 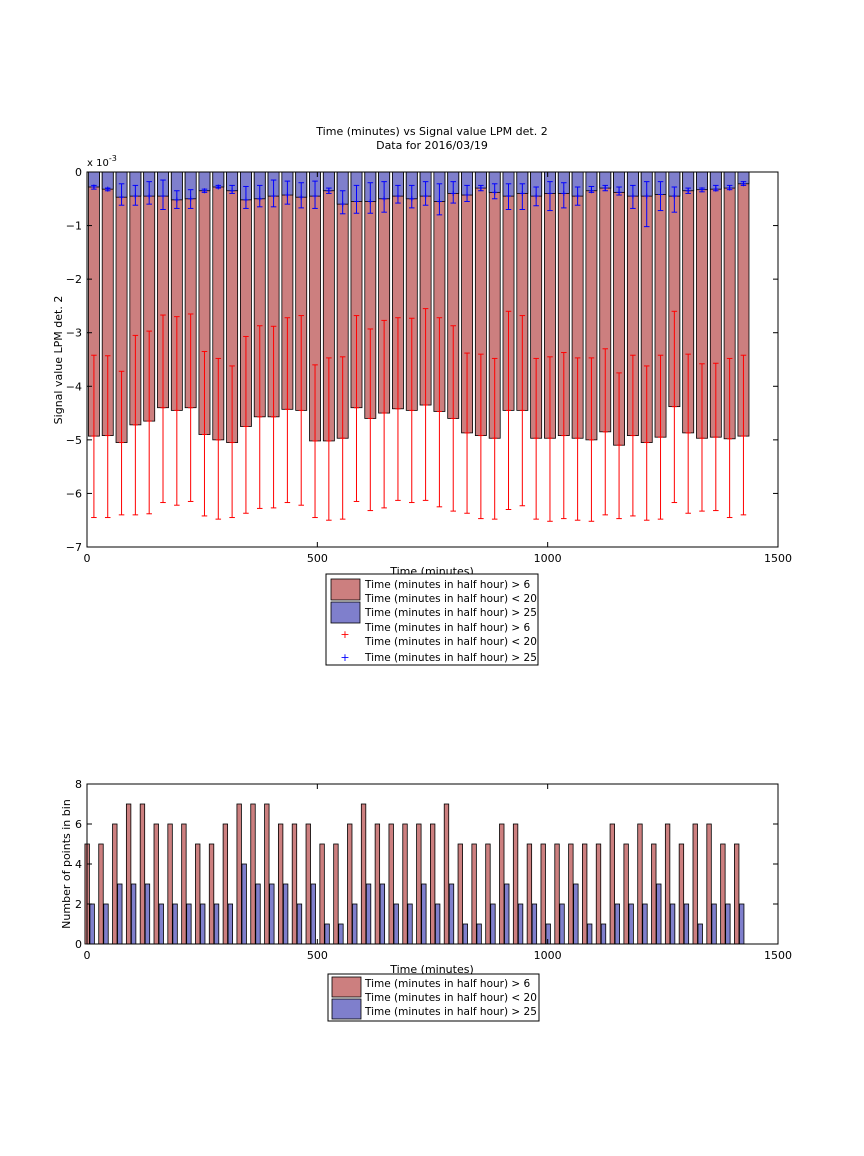 What do you see at coordinates (344, 657) in the screenshot?
I see `legend-marker-blue: +` at bounding box center [344, 657].